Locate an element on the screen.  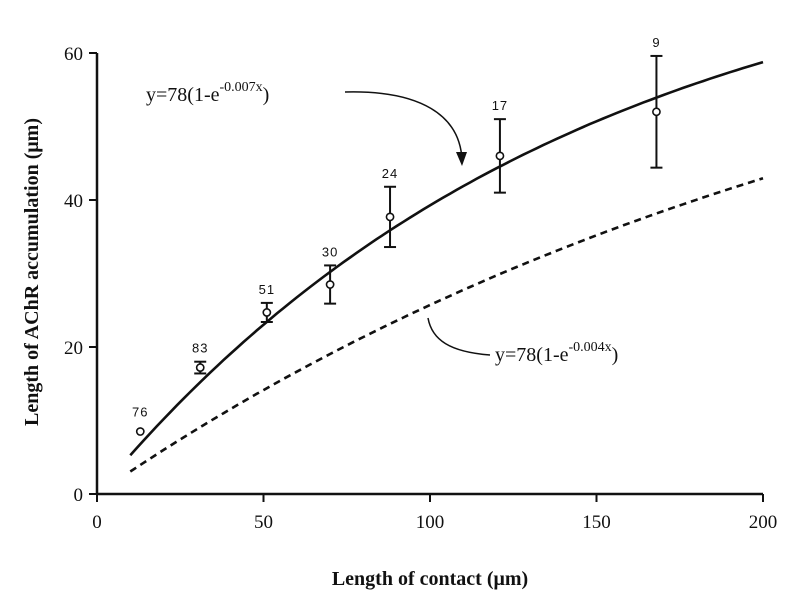
data-point-group: 76 is located at coordinates (140, 420).